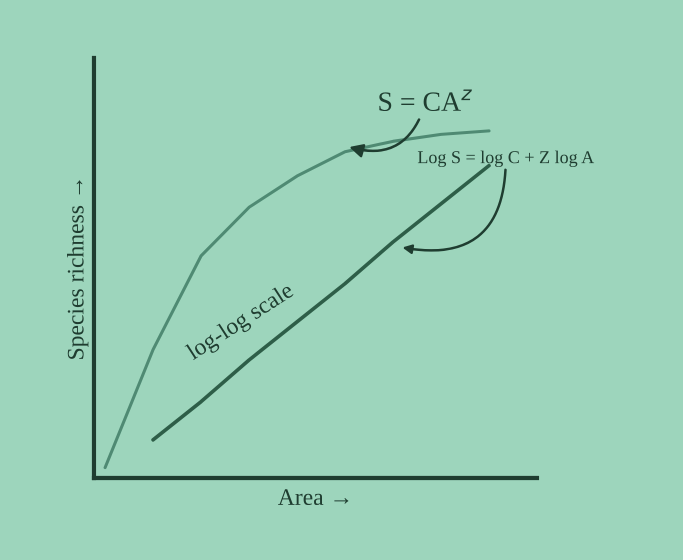 The image size is (683, 560). I want to click on annotation: Log S = log C + Z log A, so click(506, 159).